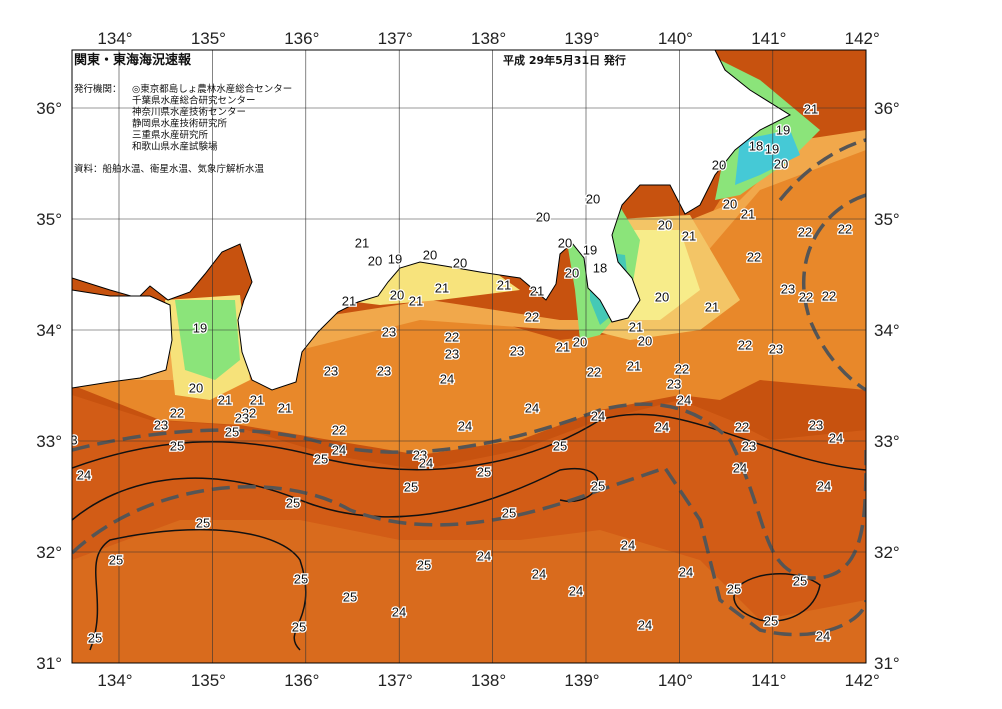  I want to click on issued-date: 平成 29年5月31日 発行, so click(564, 60).